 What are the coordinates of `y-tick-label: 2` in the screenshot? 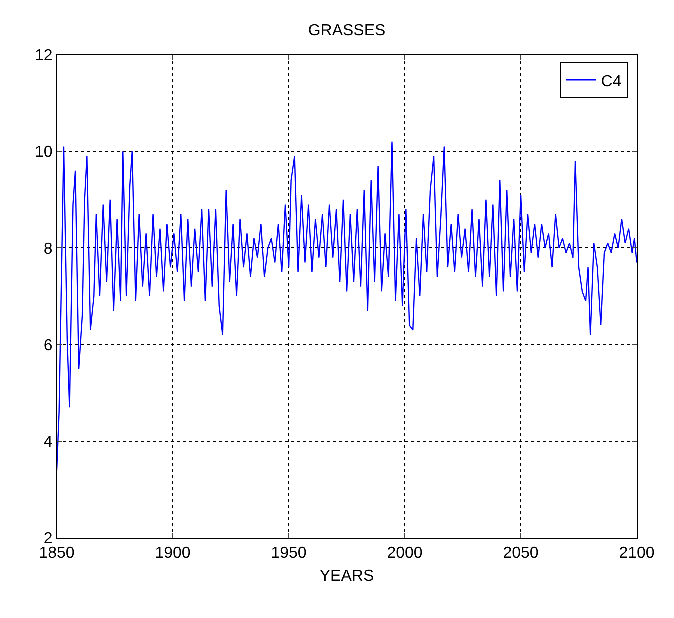 It's located at (48, 539).